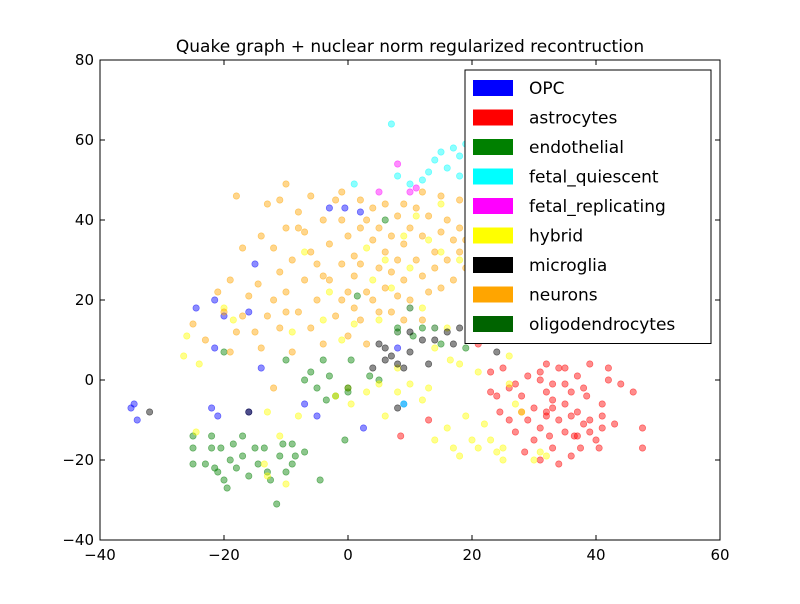 The width and height of the screenshot is (800, 604). I want to click on legend-swatch-fetal_quiescent, so click(493, 176).